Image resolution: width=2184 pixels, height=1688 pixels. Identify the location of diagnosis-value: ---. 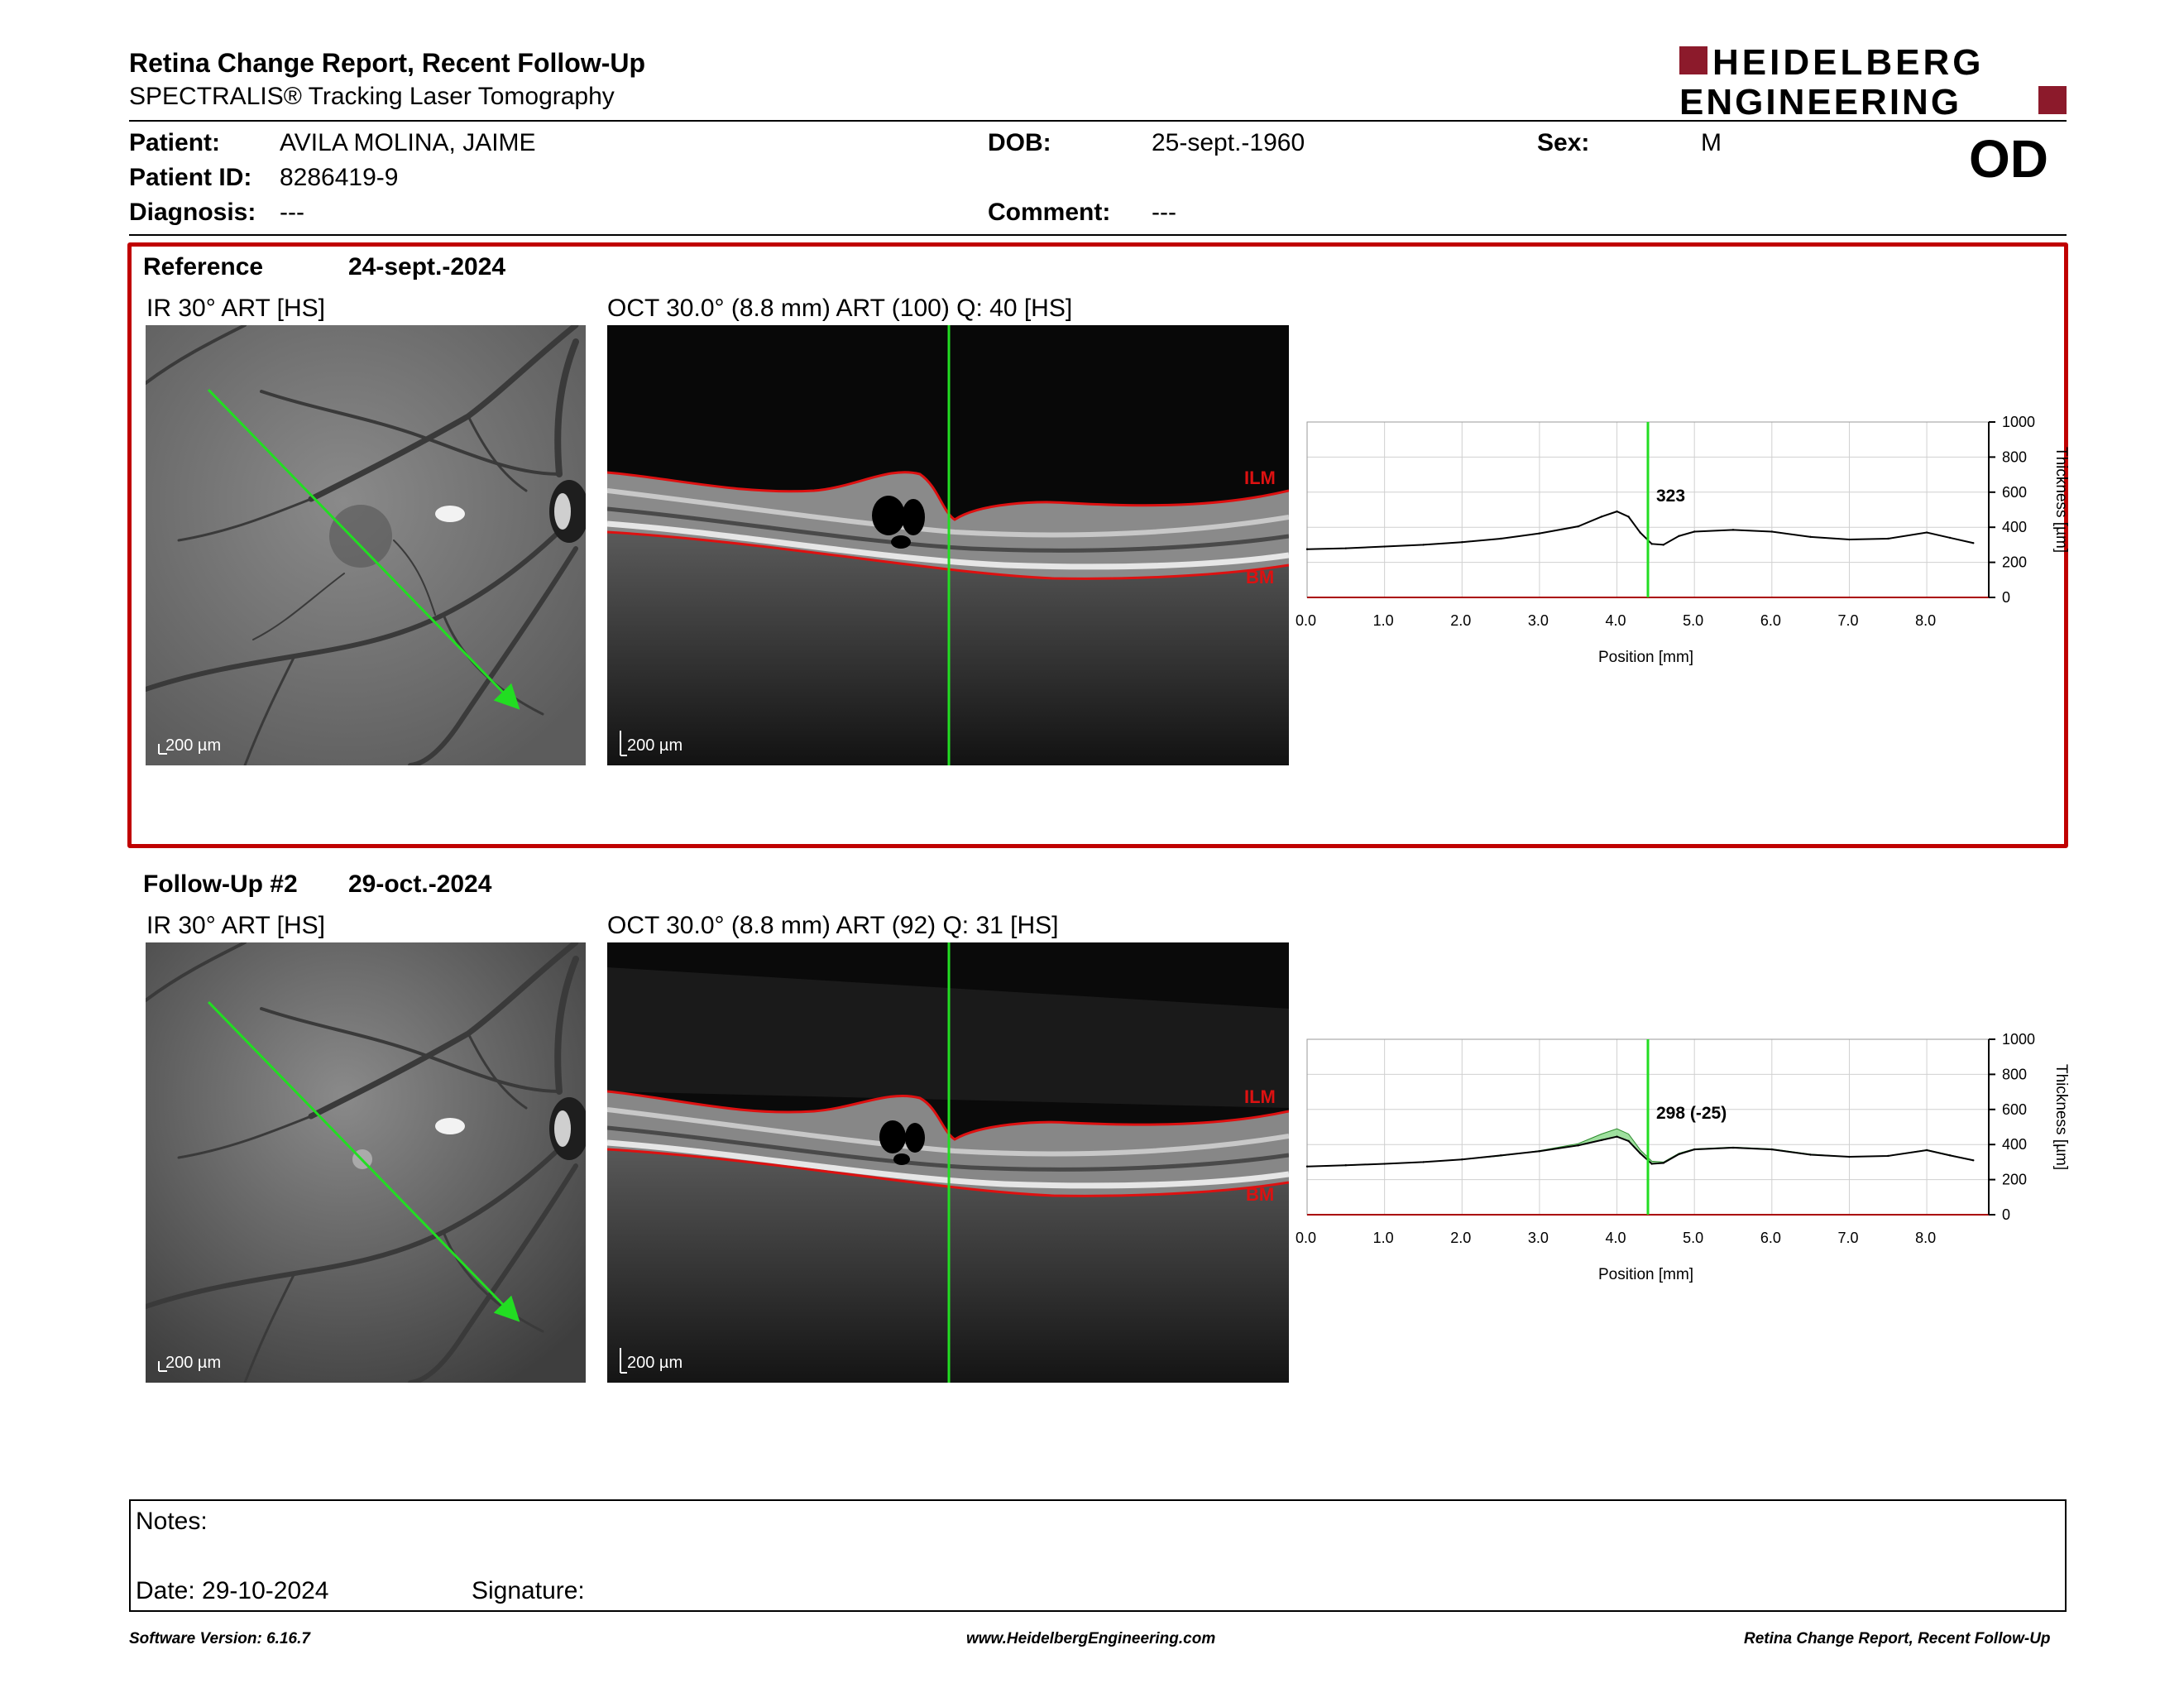
(292, 212).